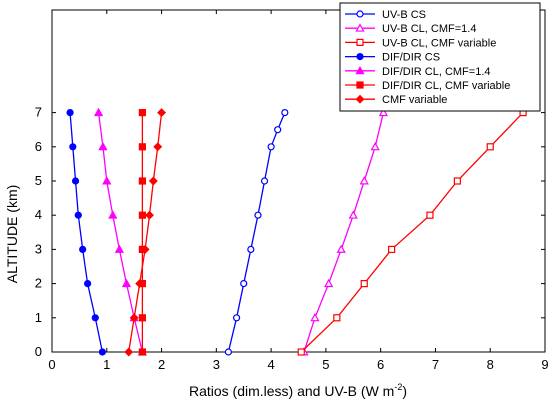 Image resolution: width=550 pixels, height=409 pixels. Describe the element at coordinates (38, 112) in the screenshot. I see `y-tick-label: 7` at that location.